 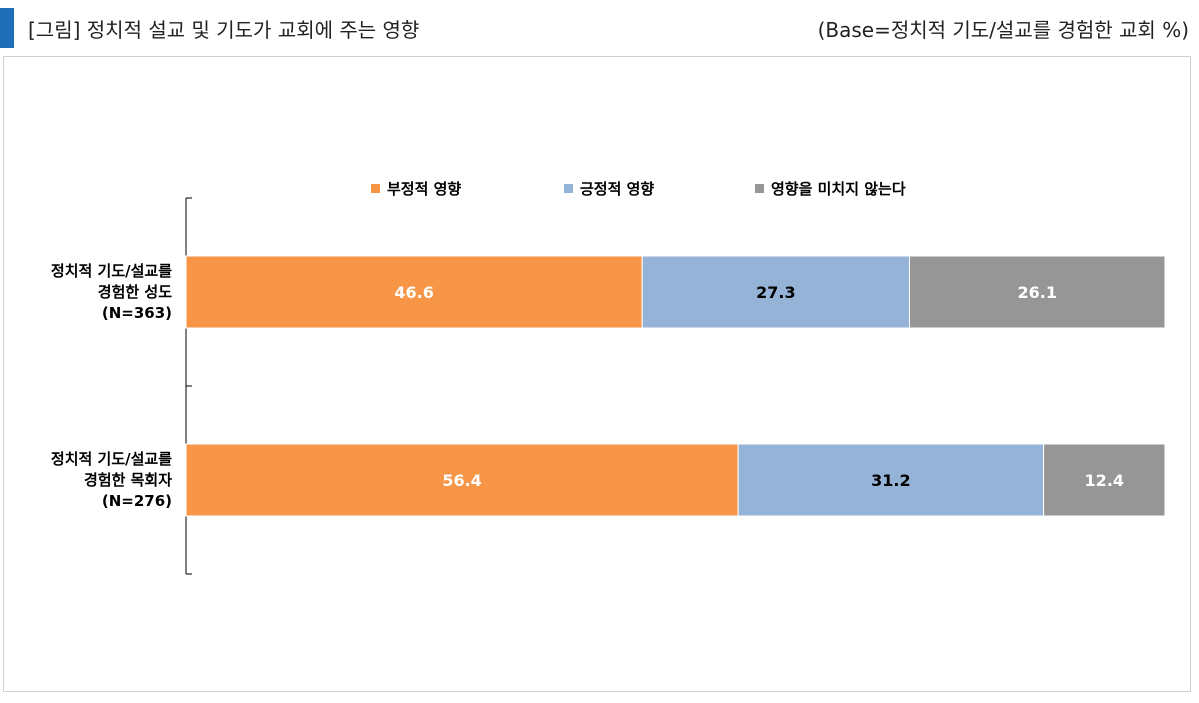 I want to click on data-label: 56.4, so click(x=461, y=480).